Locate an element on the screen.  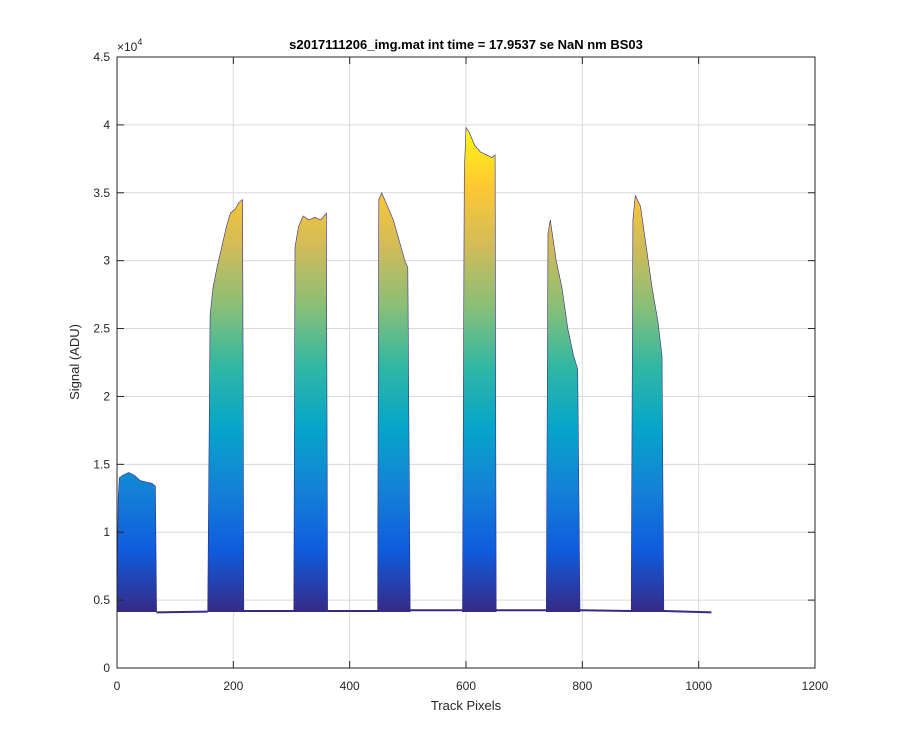
x-tick-label: 600 is located at coordinates (466, 686).